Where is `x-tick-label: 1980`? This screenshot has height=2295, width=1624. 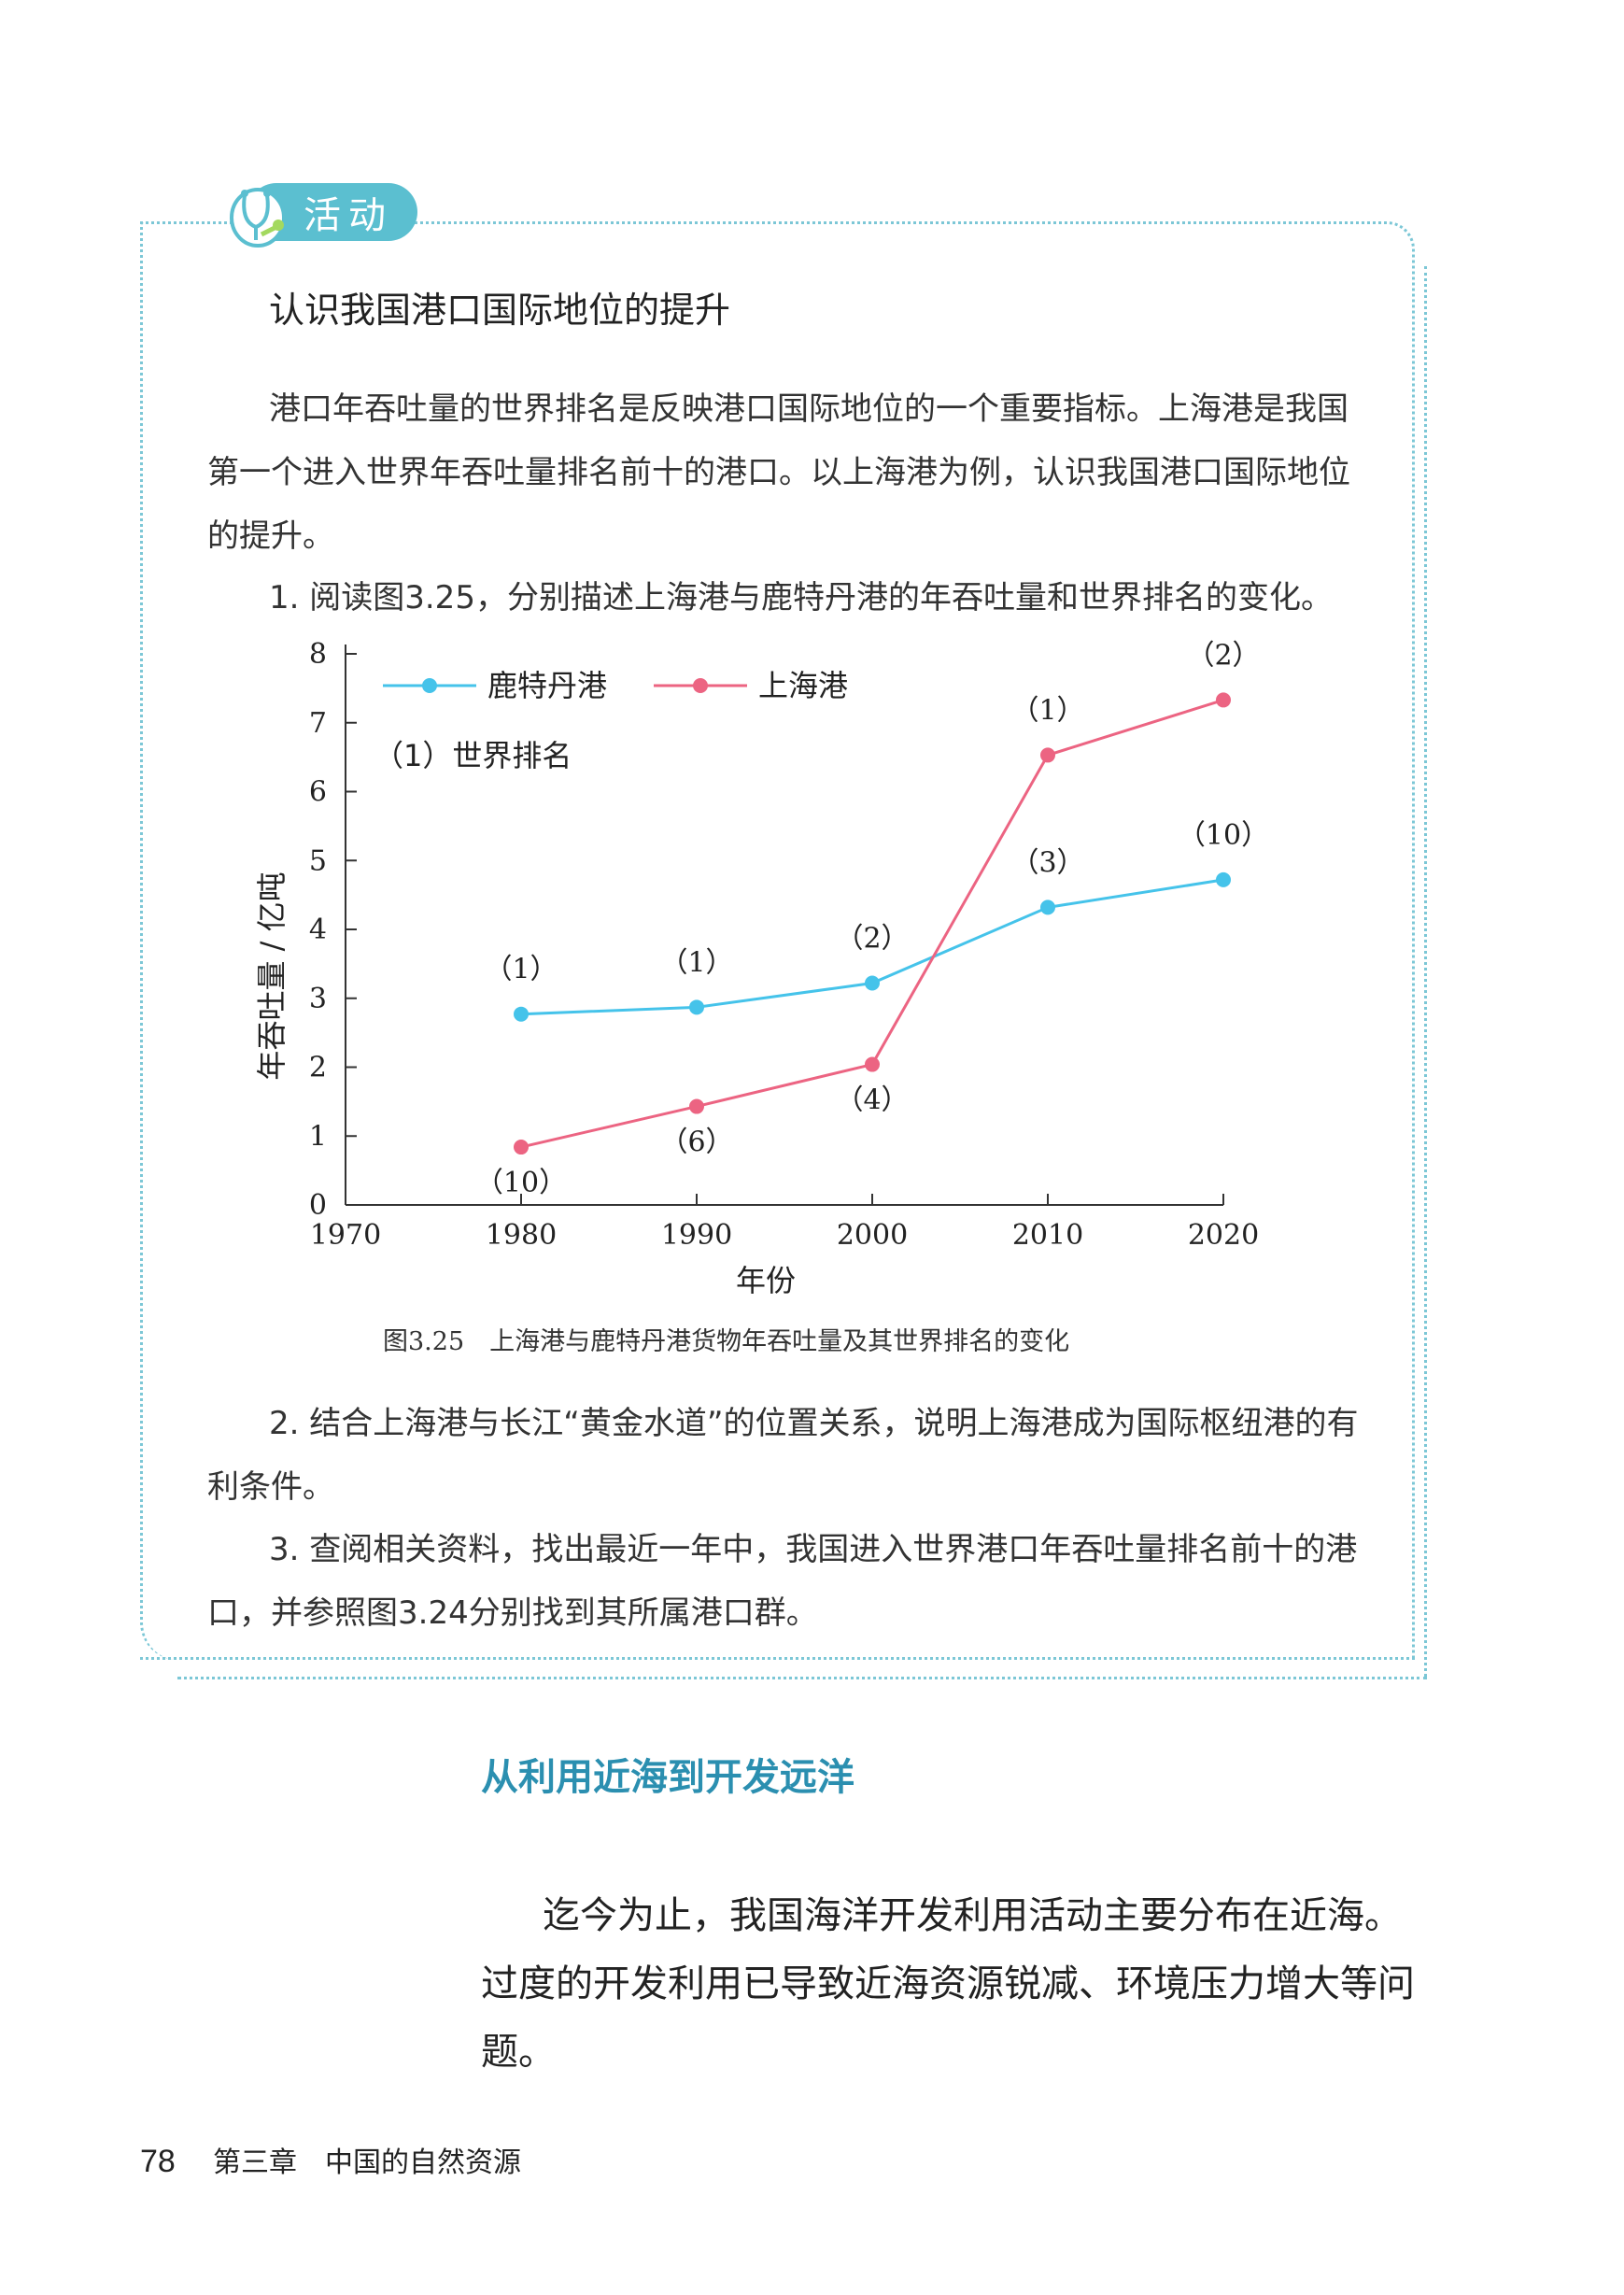 x-tick-label: 1980 is located at coordinates (521, 1235).